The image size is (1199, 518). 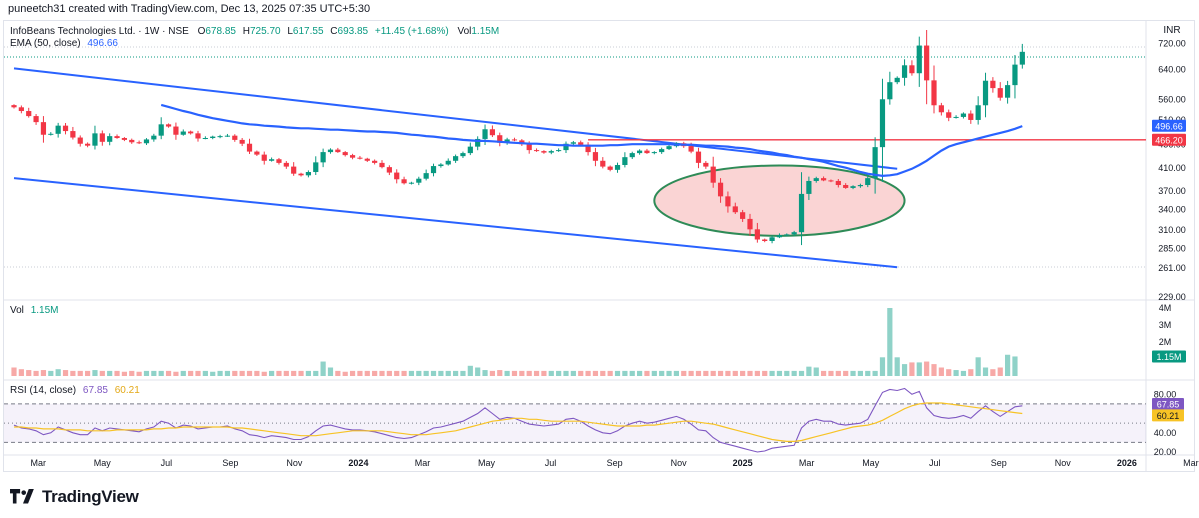 What do you see at coordinates (99, 31) in the screenshot?
I see `symbol-title: InfoBeans Technologies Ltd. · 1W · NSE` at bounding box center [99, 31].